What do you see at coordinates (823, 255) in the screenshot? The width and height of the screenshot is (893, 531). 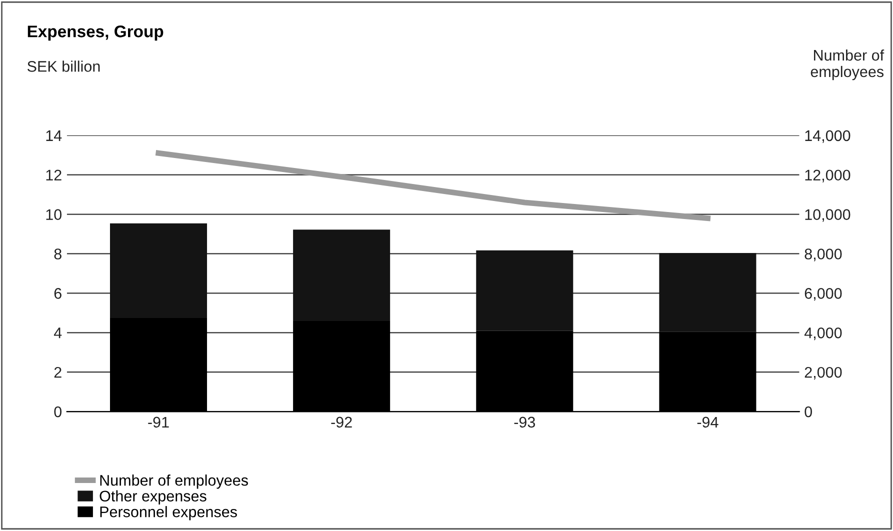 I see `y2-tick-label: 8,000` at bounding box center [823, 255].